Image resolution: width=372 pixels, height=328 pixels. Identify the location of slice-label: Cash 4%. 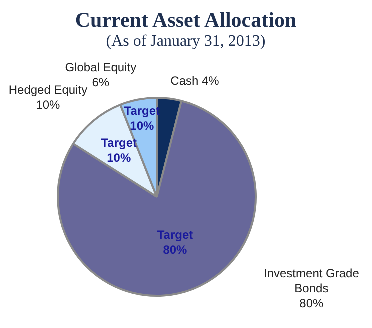
(195, 81).